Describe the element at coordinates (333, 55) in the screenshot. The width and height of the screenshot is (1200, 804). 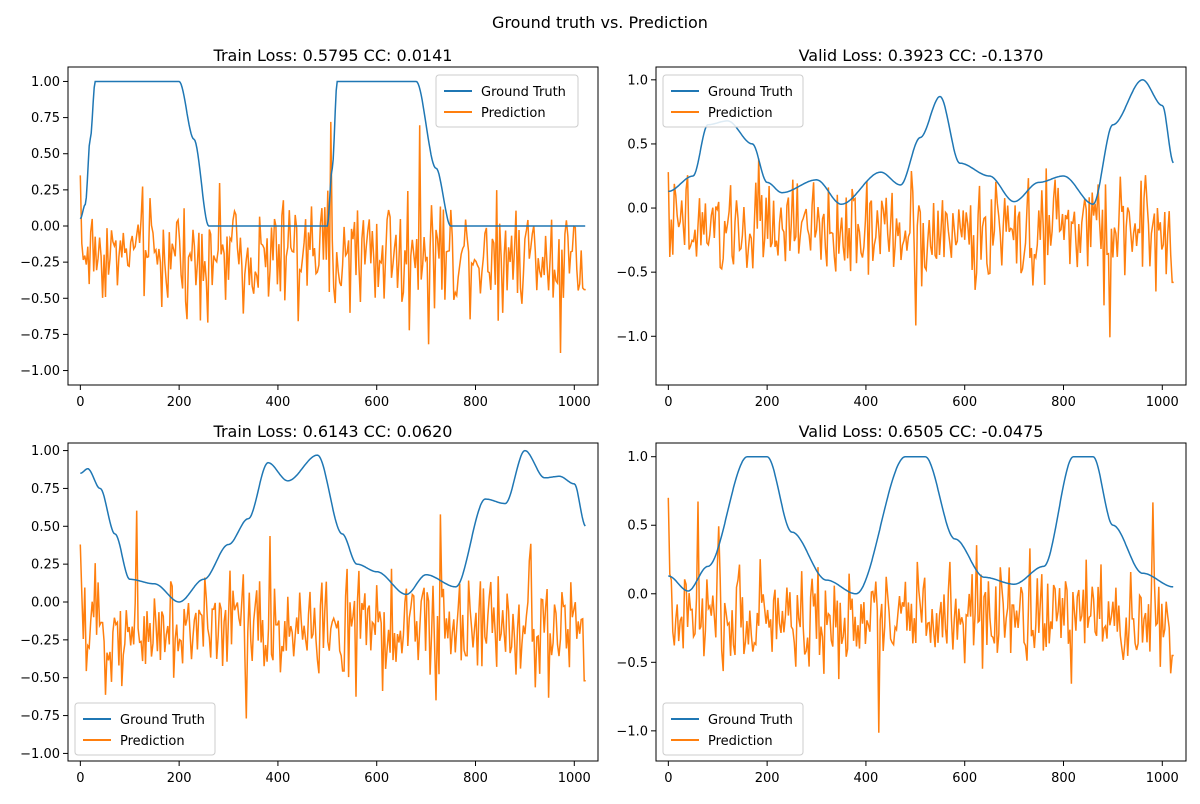
I see `subplot-title: Train Loss: 0.5795 CC: 0.0141` at that location.